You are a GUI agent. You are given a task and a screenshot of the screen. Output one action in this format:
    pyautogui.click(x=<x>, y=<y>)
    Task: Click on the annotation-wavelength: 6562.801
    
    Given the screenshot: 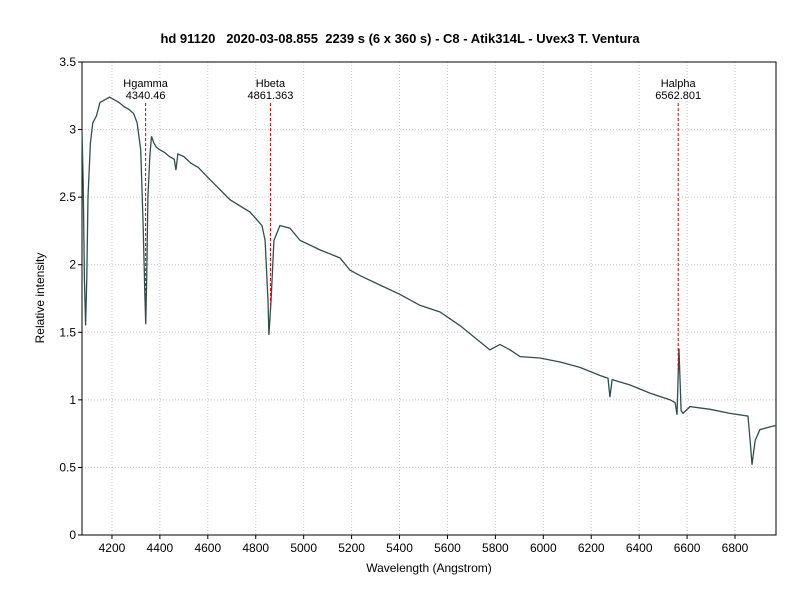 What is the action you would take?
    pyautogui.click(x=678, y=96)
    